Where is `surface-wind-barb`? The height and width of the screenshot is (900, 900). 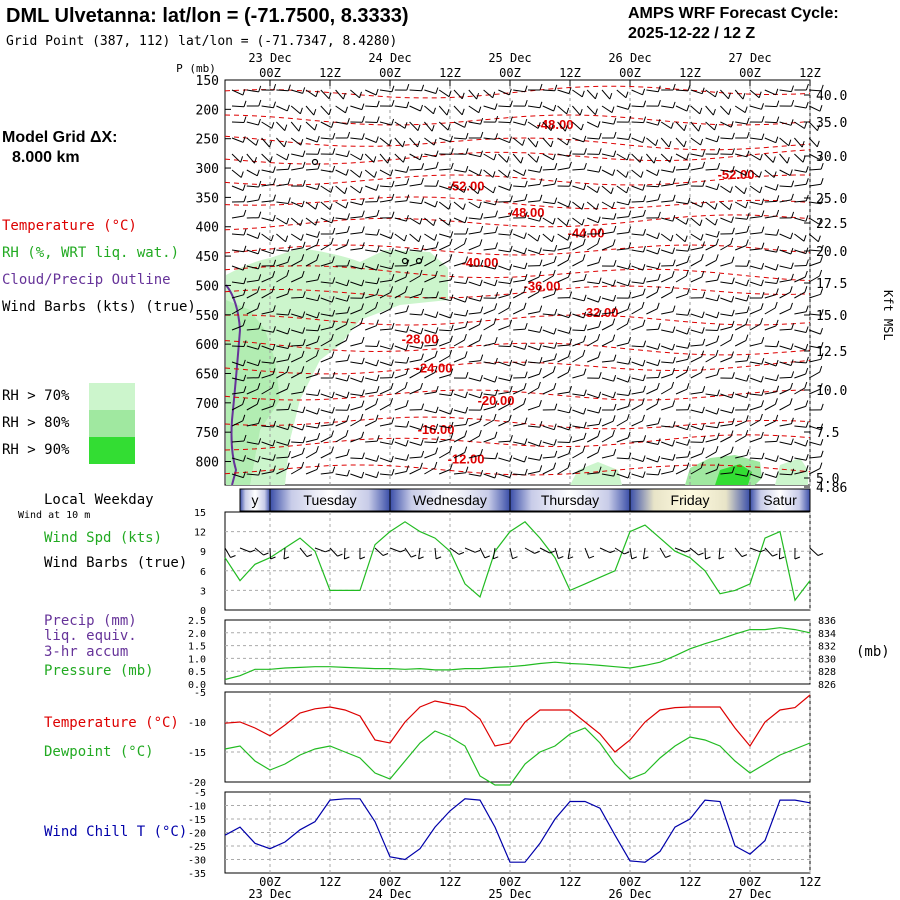
surface-wind-barb is located at coordinates (454, 551).